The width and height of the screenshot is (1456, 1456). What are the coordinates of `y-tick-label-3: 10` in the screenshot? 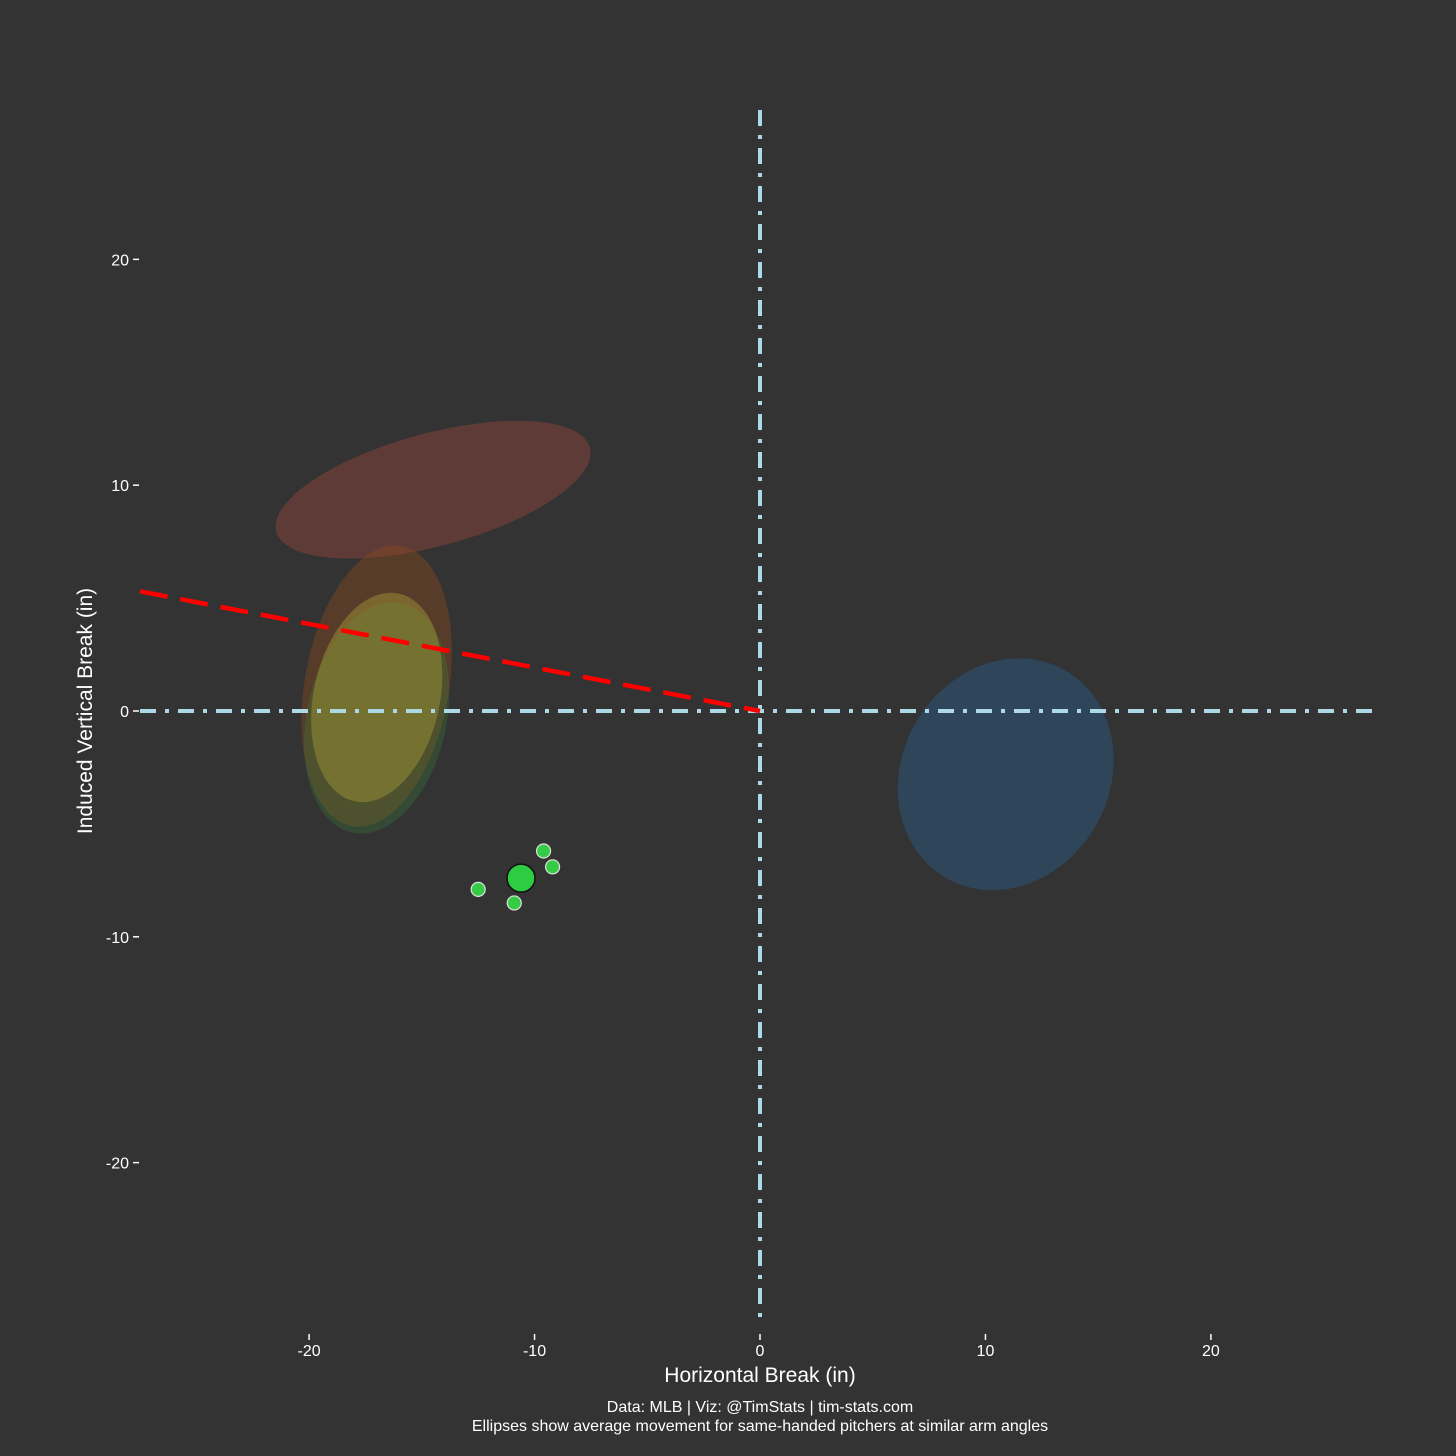 It's located at (120, 486).